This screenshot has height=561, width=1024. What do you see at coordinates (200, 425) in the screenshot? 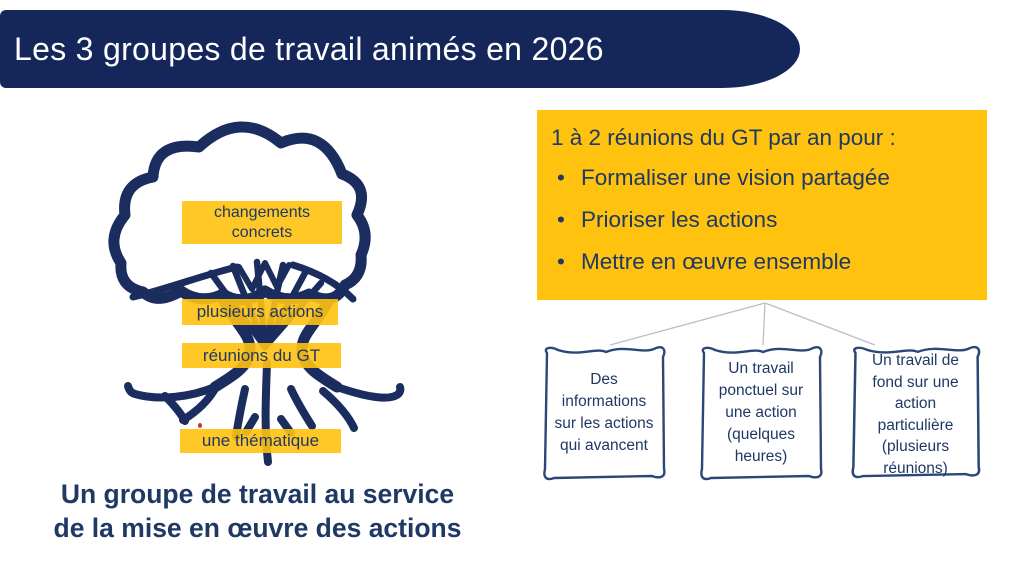
I see `red-speck` at bounding box center [200, 425].